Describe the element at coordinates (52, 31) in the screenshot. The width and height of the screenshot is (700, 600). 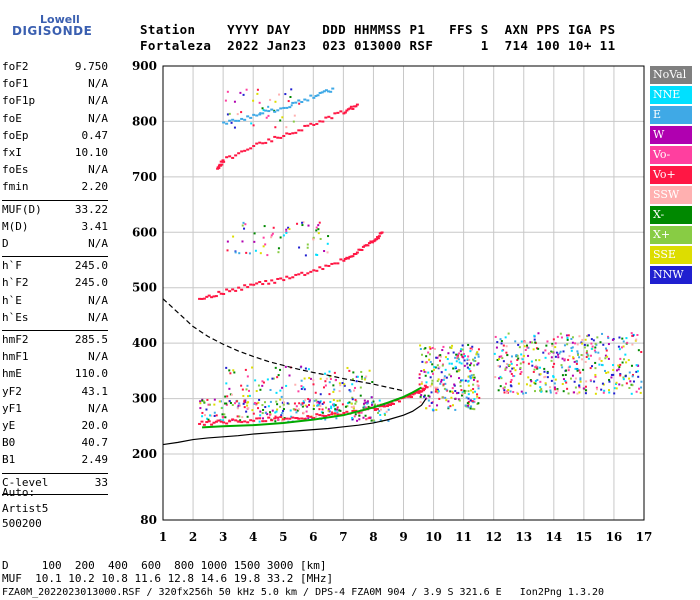
I see `logo-digisonde: DIGISONDE` at that location.